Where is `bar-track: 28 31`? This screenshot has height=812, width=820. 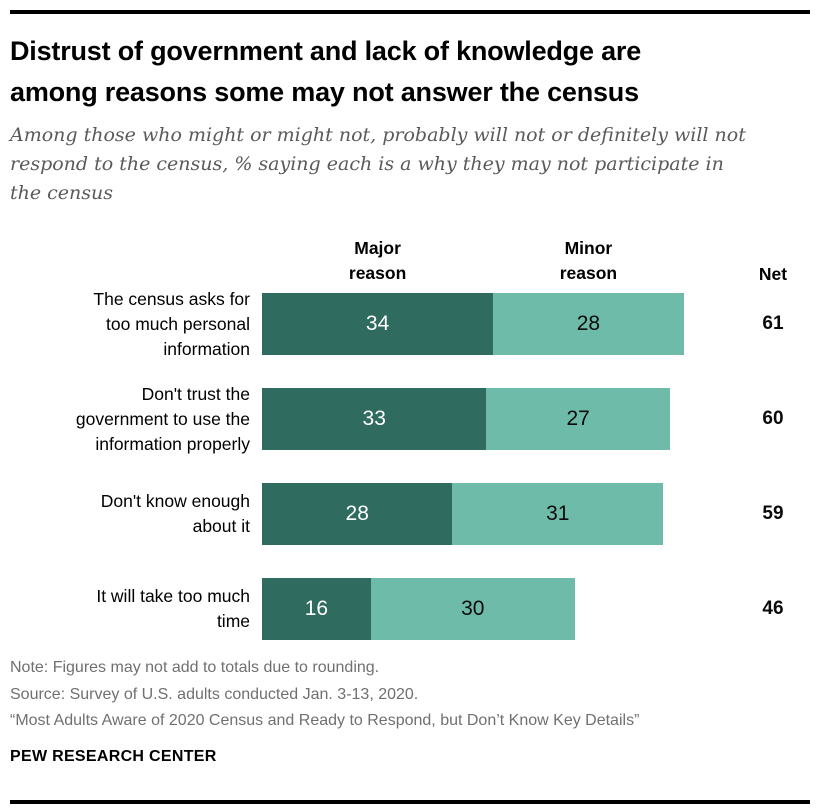
bar-track: 28 31 is located at coordinates (474, 514).